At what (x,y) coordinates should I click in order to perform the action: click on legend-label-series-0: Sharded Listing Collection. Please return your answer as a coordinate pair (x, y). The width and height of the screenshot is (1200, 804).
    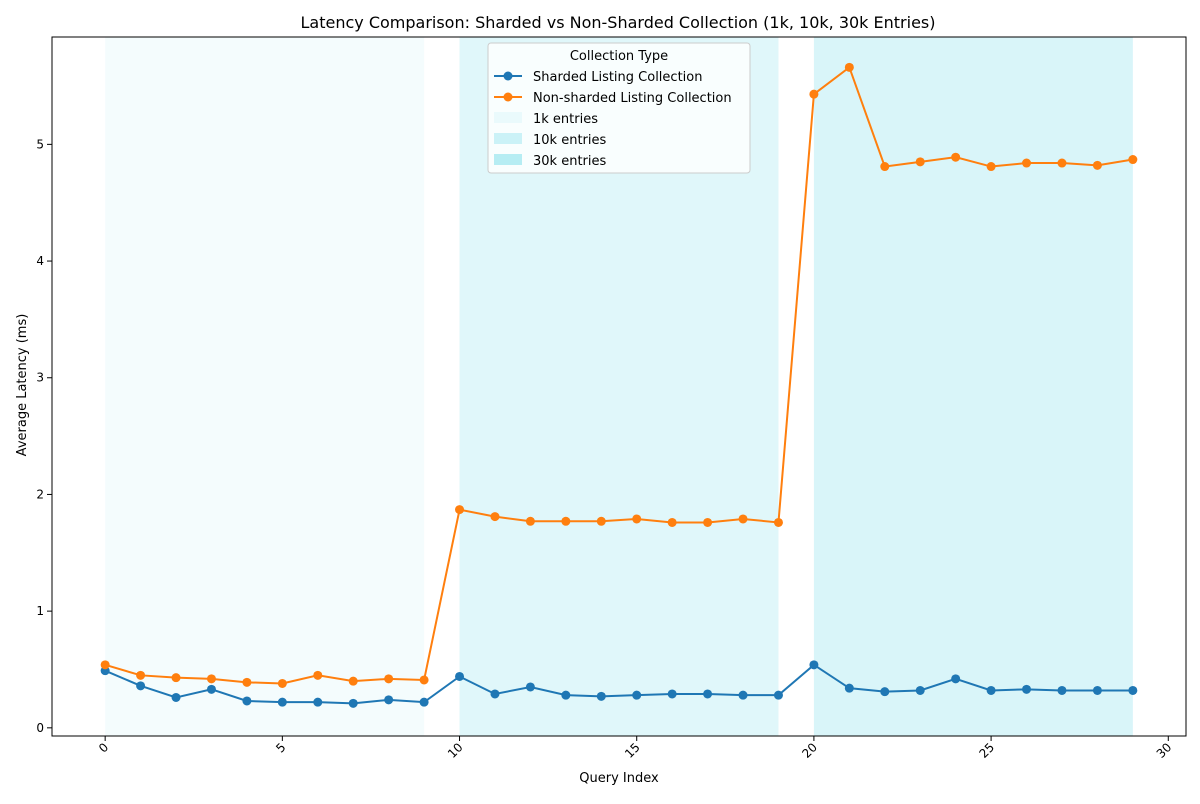
    Looking at the image, I should click on (617, 77).